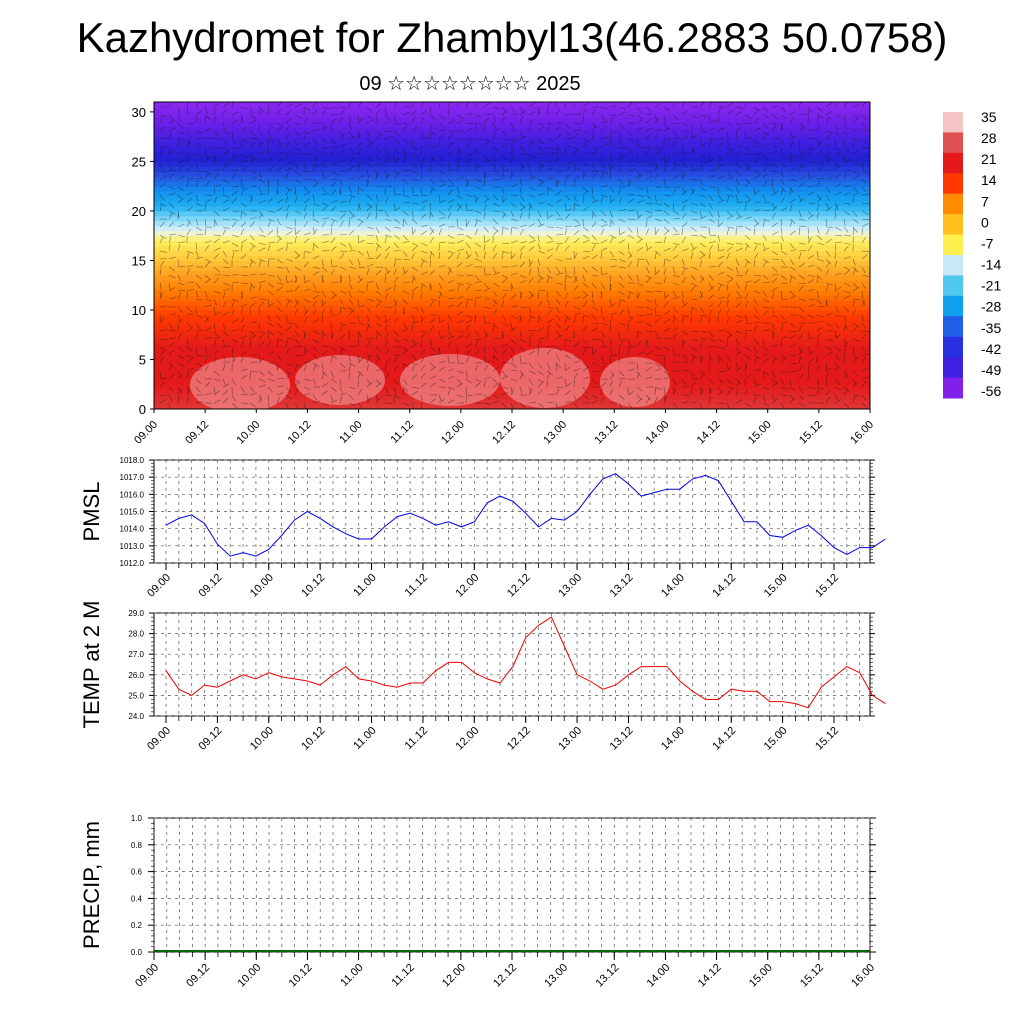 The image size is (1024, 1024). Describe the element at coordinates (989, 159) in the screenshot. I see `colorbar-label: 21` at that location.